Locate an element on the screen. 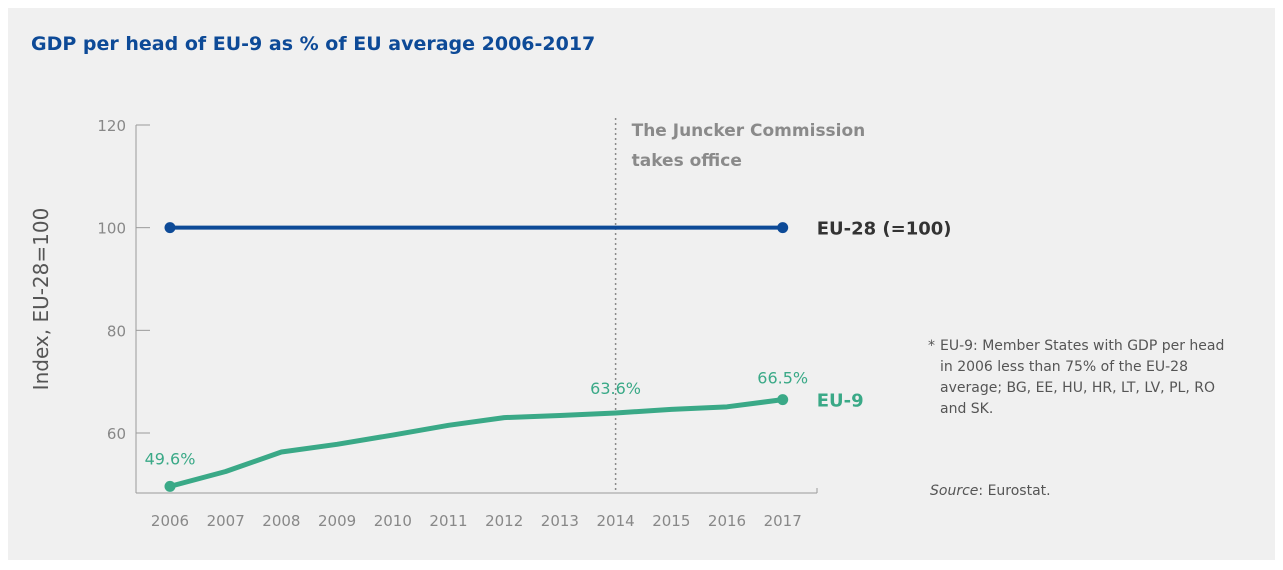  x-tick-label: 2017 is located at coordinates (783, 521).